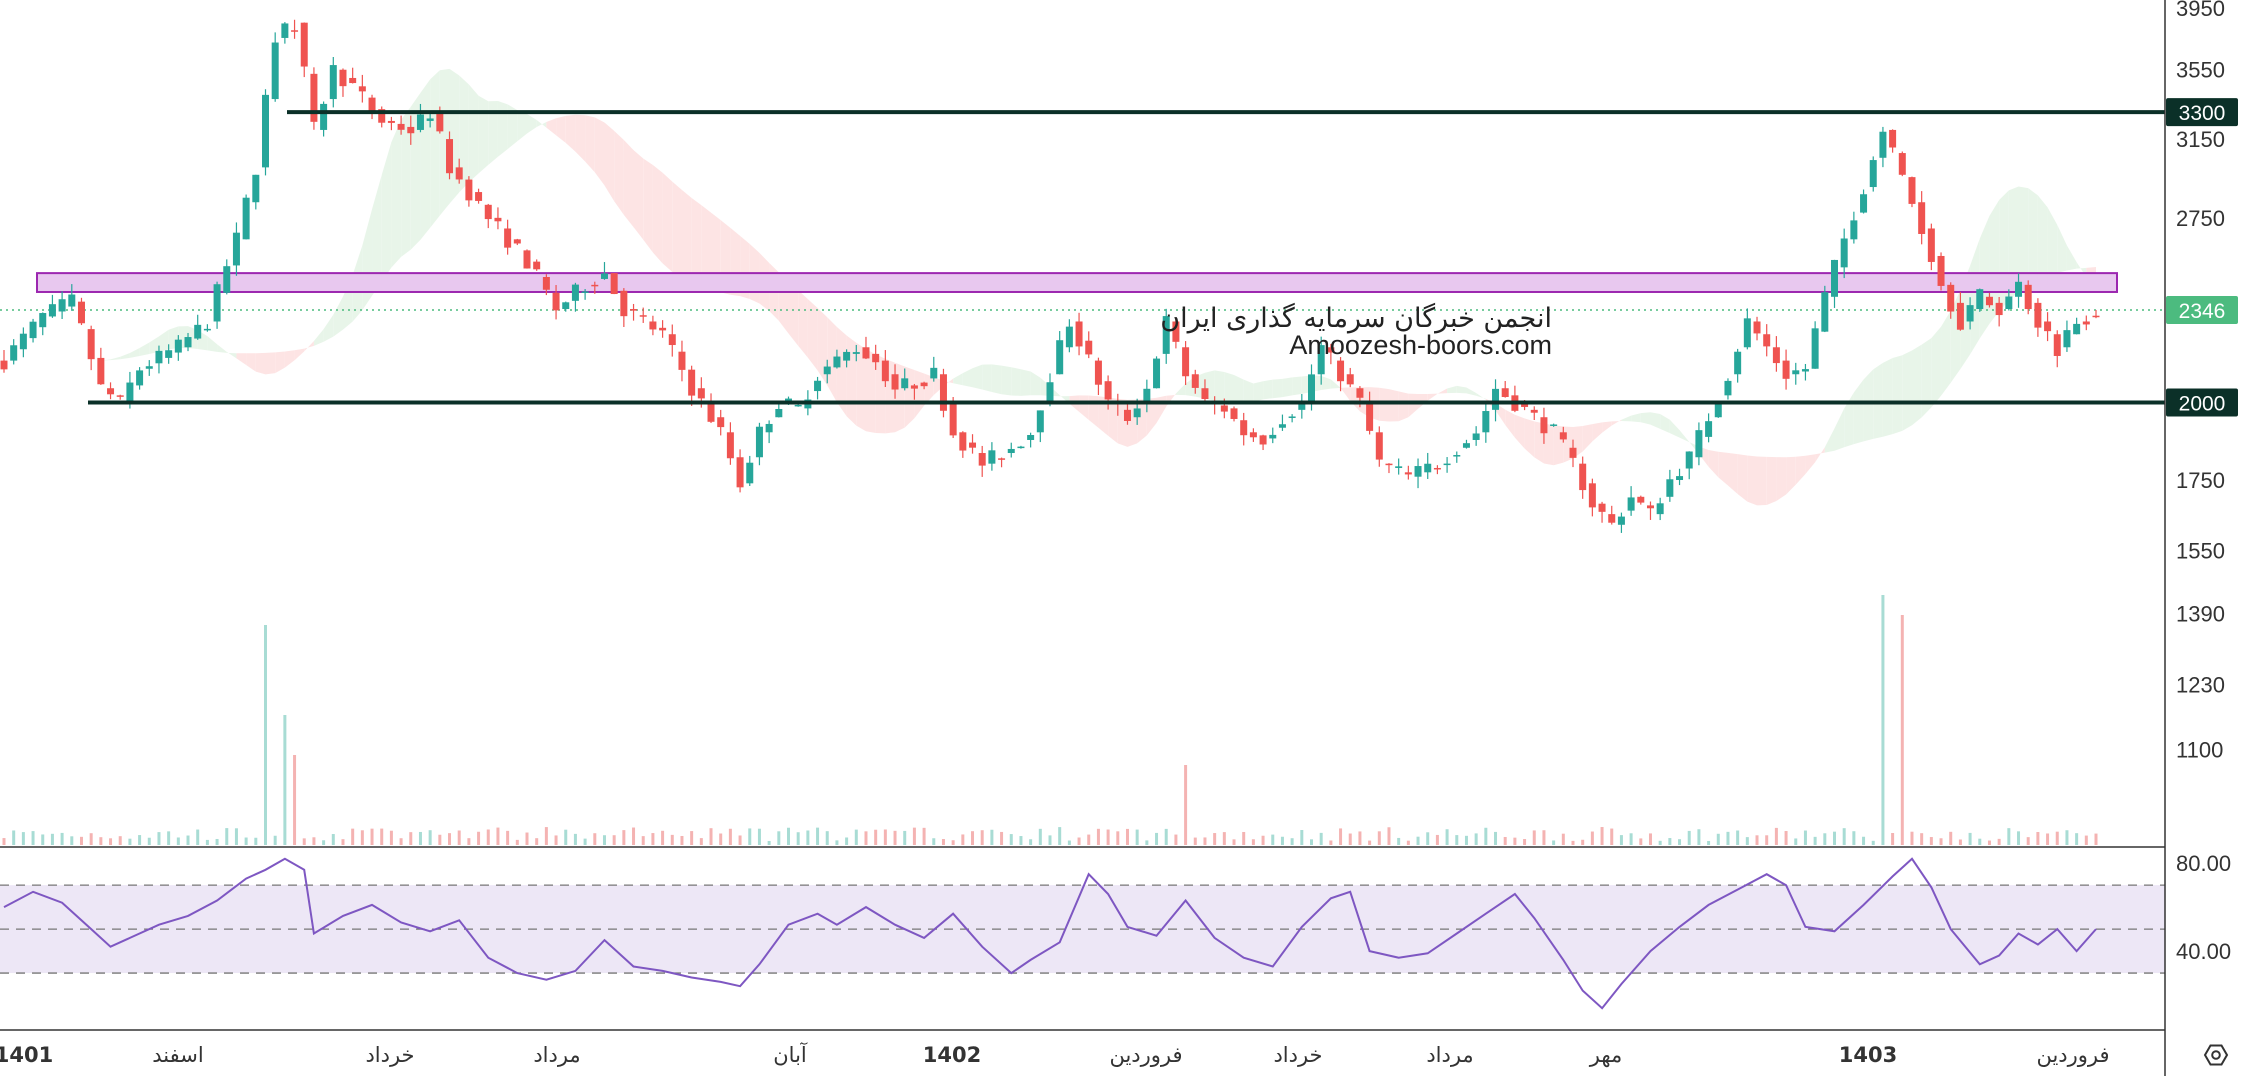 The width and height of the screenshot is (2249, 1076). What do you see at coordinates (2200, 685) in the screenshot?
I see `price-tick-label: 1230` at bounding box center [2200, 685].